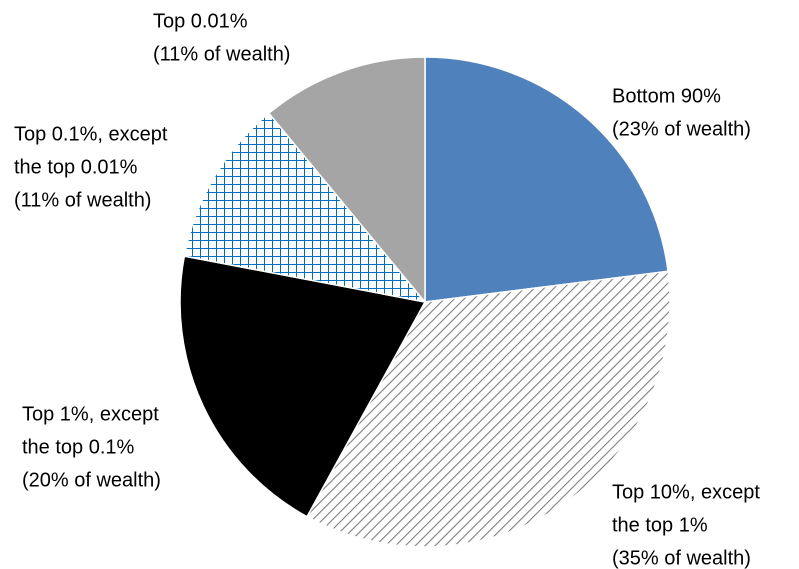  What do you see at coordinates (681, 129) in the screenshot?
I see `value-label: (23% of wealth)` at bounding box center [681, 129].